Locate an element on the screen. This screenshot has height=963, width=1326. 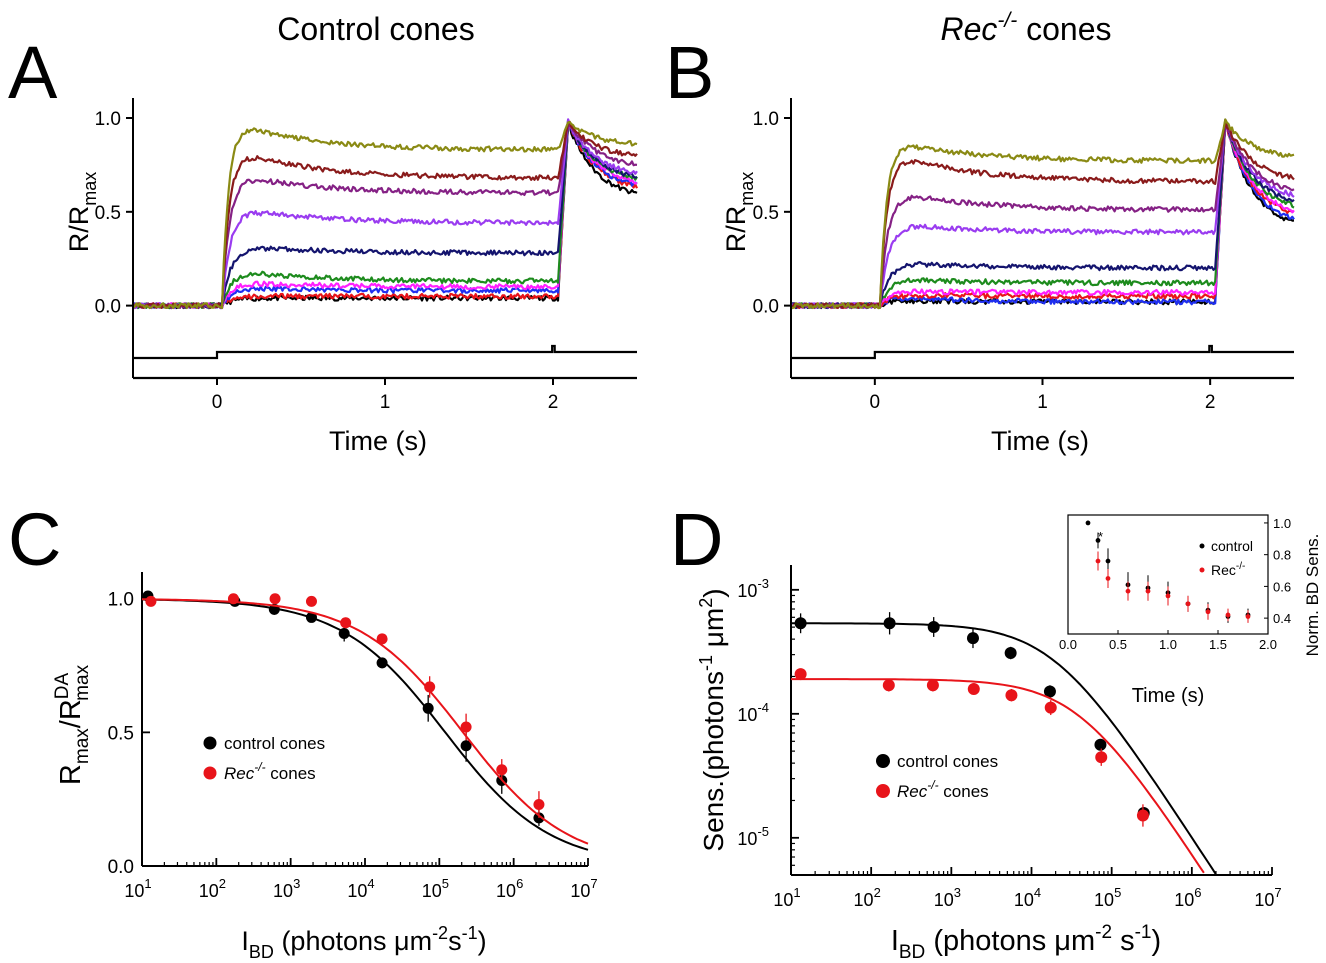
inset-xtick-label-2: 1.0 is located at coordinates (1168, 644).